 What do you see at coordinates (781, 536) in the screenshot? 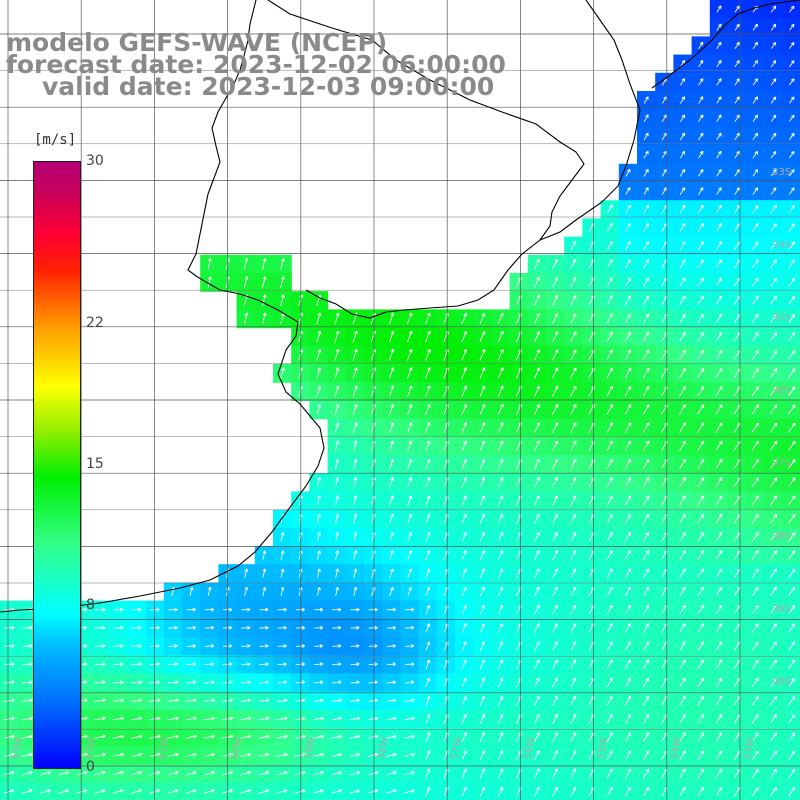
I see `lat-label: 38S` at bounding box center [781, 536].